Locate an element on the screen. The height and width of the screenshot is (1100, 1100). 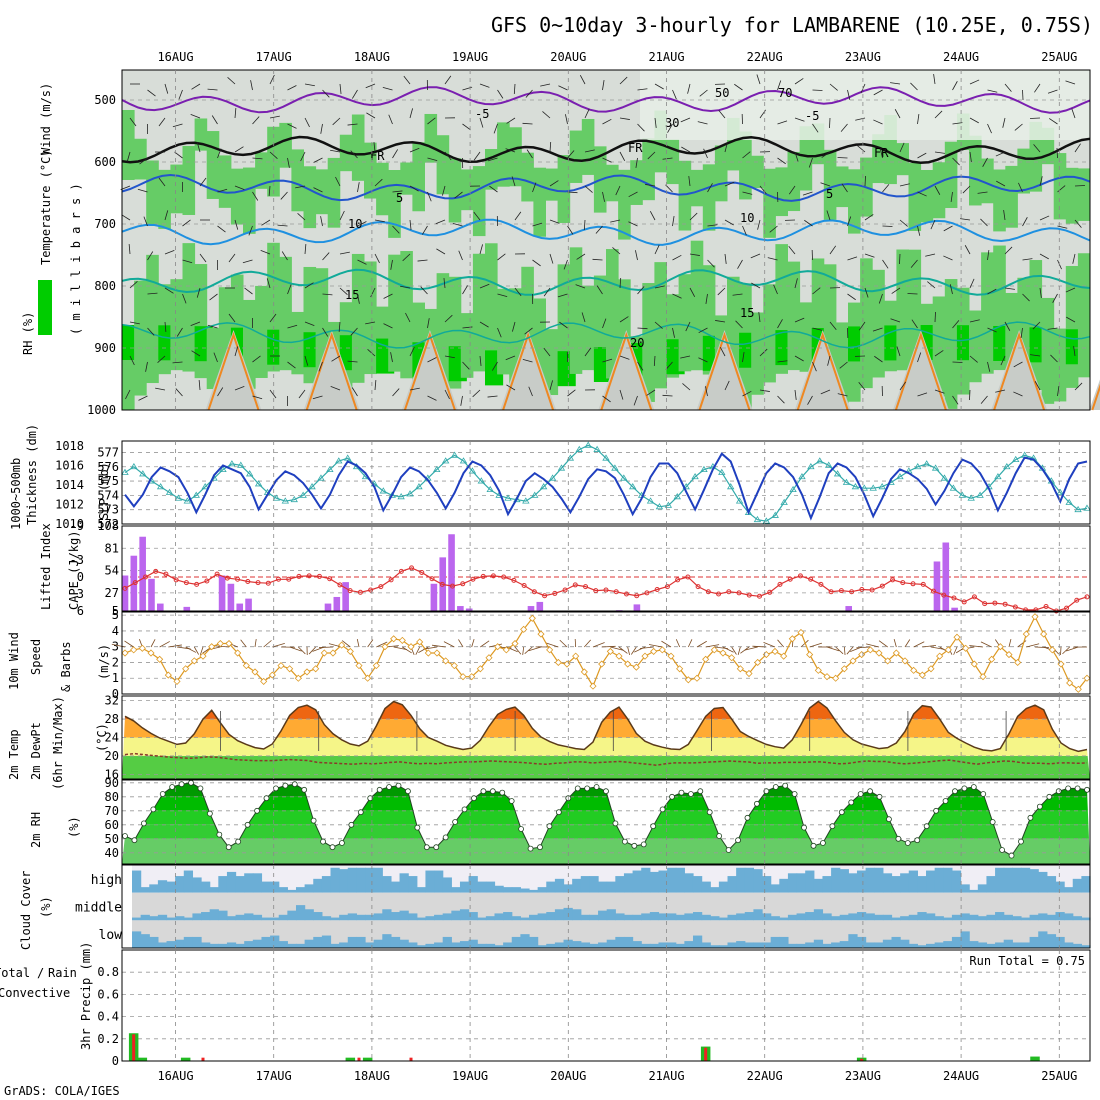
wind-barb-10m is located at coordinates (222, 646).